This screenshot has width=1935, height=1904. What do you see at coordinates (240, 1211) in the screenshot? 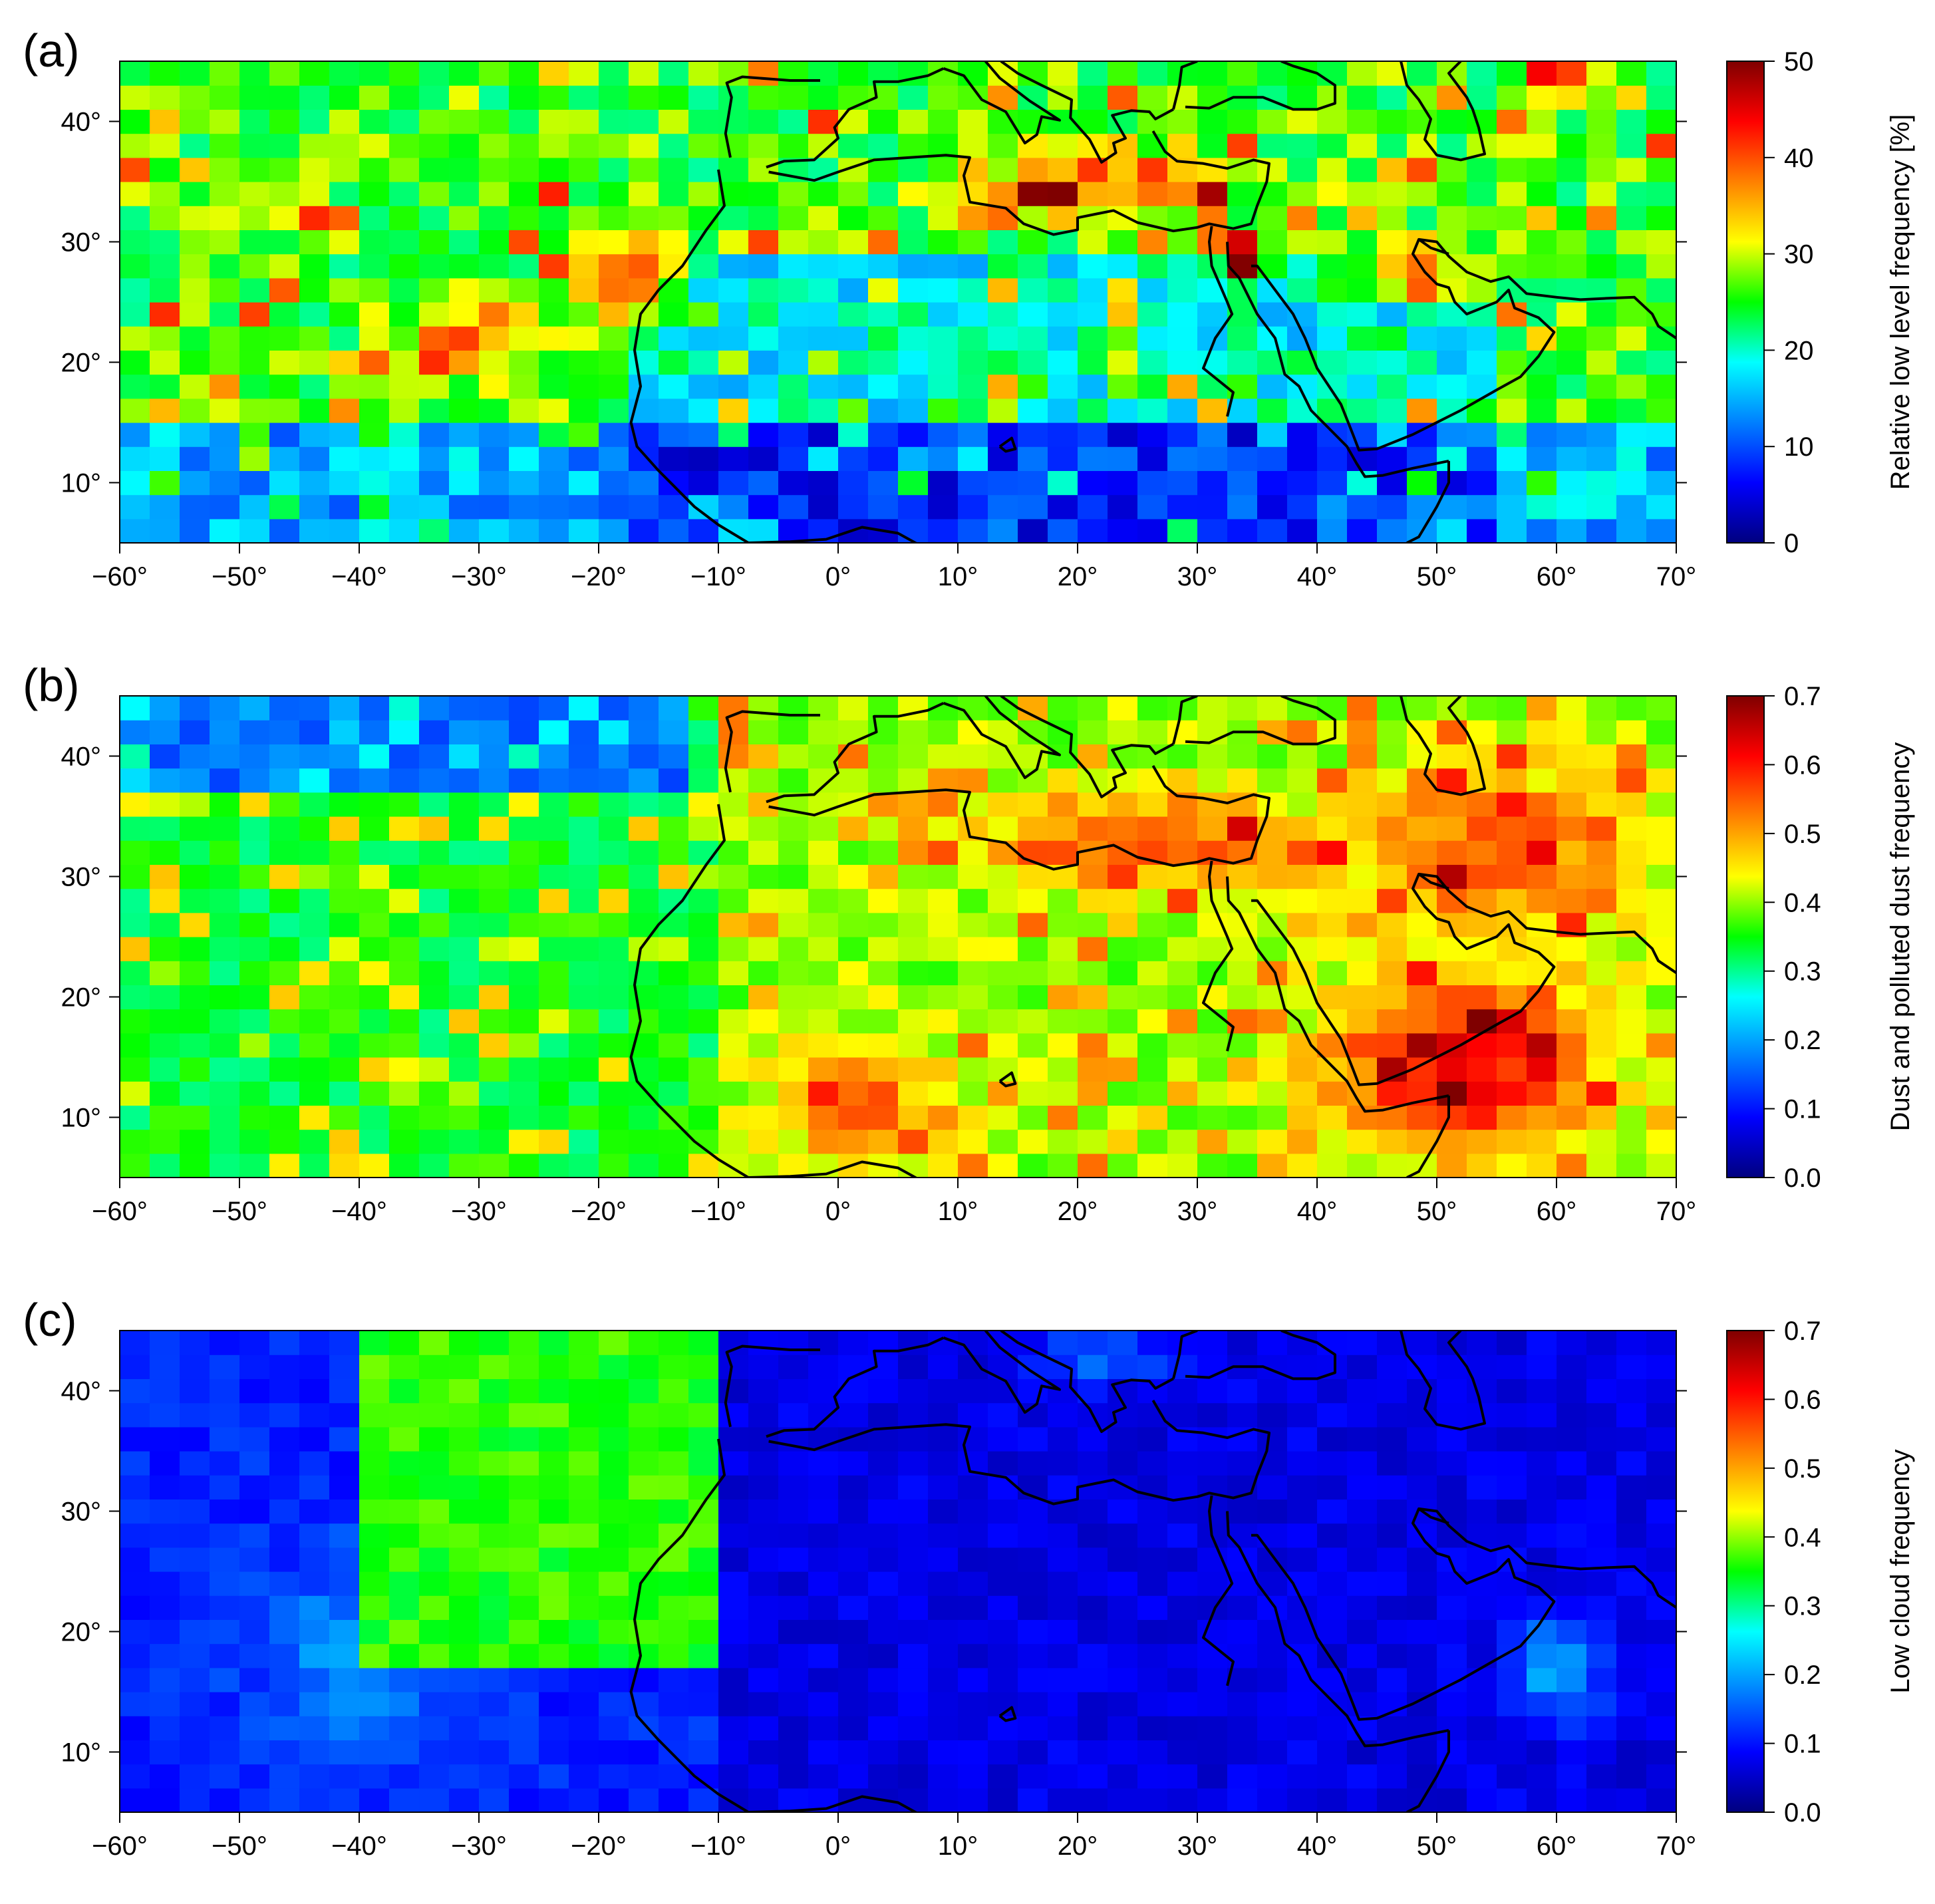
I see `x-tick-label: −50°` at bounding box center [240, 1211].